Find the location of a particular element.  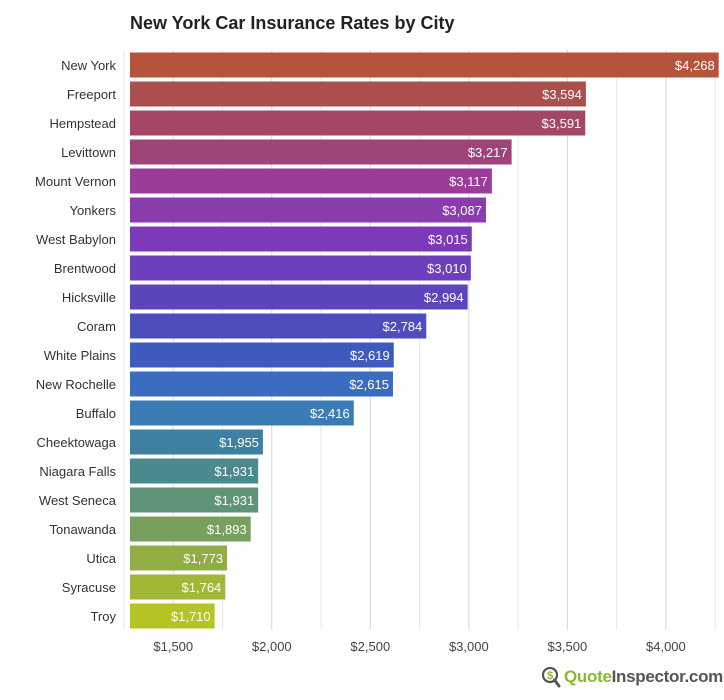

data-label: $3,117 is located at coordinates (468, 181).